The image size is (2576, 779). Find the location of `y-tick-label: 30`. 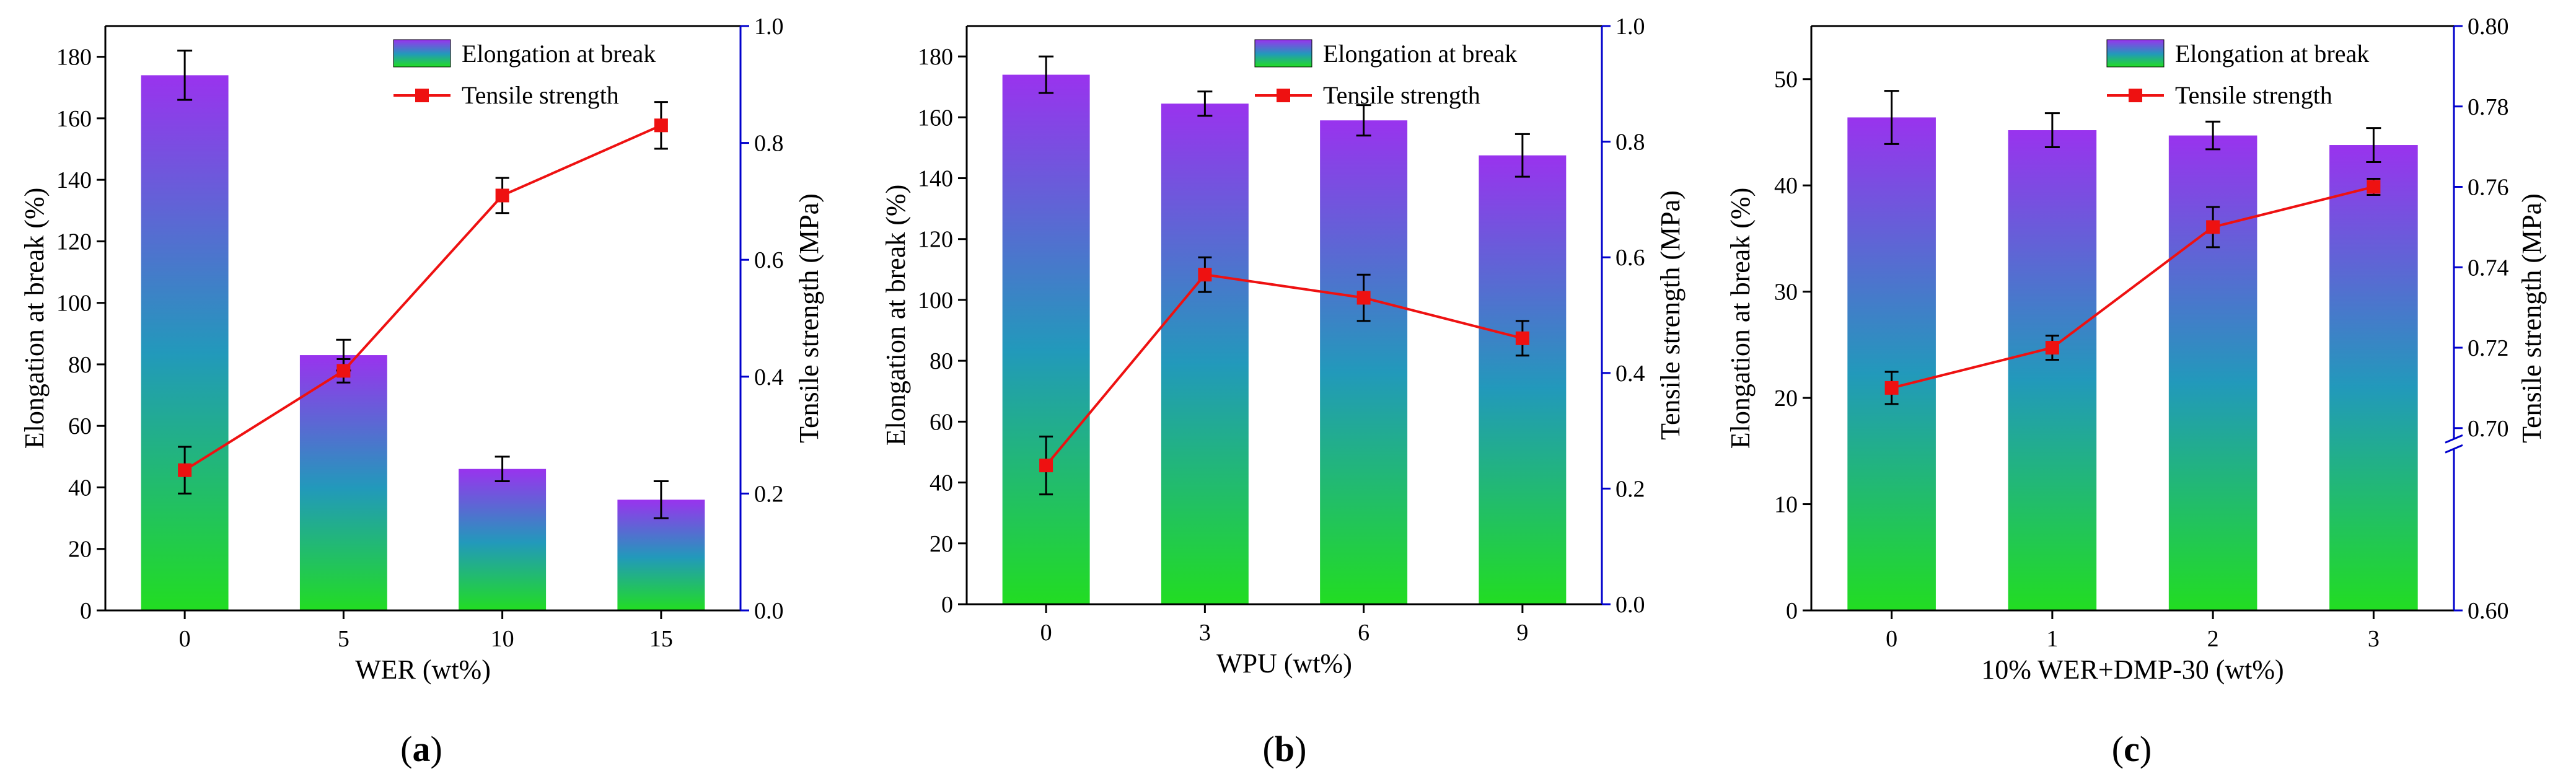

y-tick-label: 30 is located at coordinates (1786, 292).